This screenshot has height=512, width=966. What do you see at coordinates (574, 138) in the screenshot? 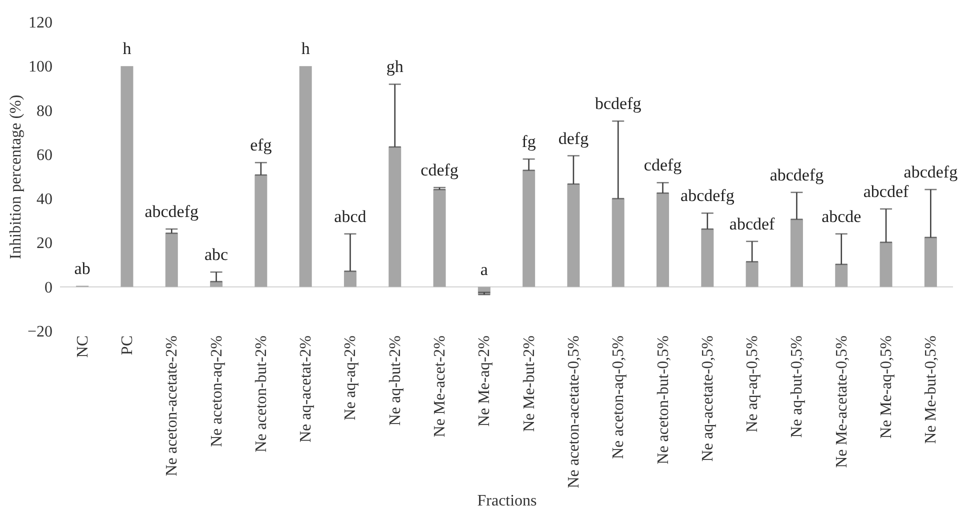
I see `annotation: defg` at bounding box center [574, 138].